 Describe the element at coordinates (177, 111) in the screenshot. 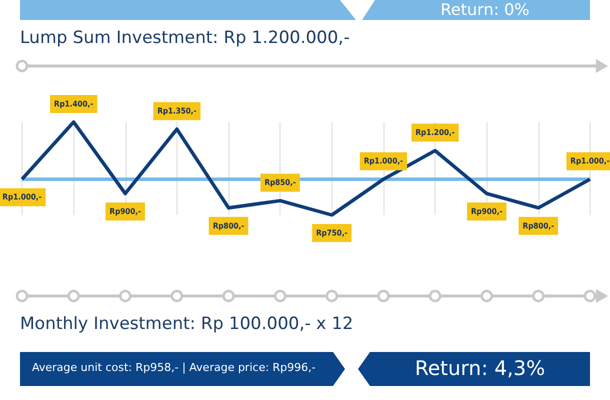

I see `data-label: Rp1.350,-` at that location.